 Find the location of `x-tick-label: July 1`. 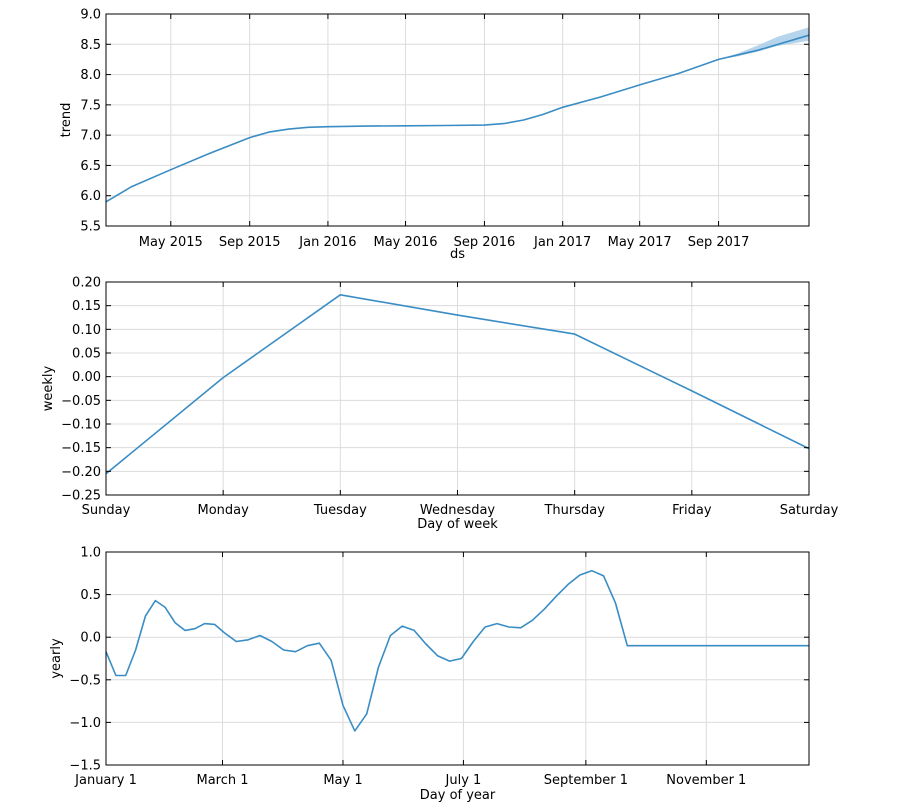

x-tick-label: July 1 is located at coordinates (463, 780).